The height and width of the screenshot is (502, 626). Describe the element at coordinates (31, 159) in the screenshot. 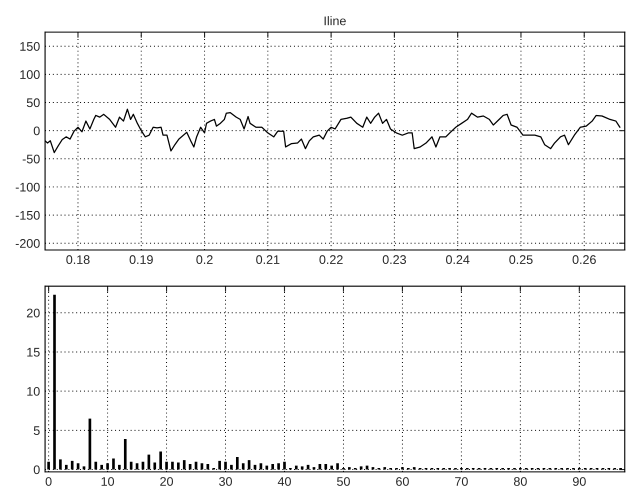

I see `y-tick-label: -50` at that location.